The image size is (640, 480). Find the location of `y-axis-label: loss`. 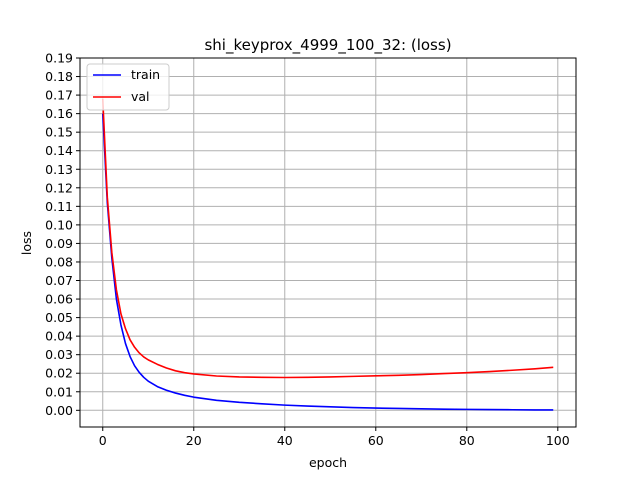

y-axis-label: loss is located at coordinates (26, 243).